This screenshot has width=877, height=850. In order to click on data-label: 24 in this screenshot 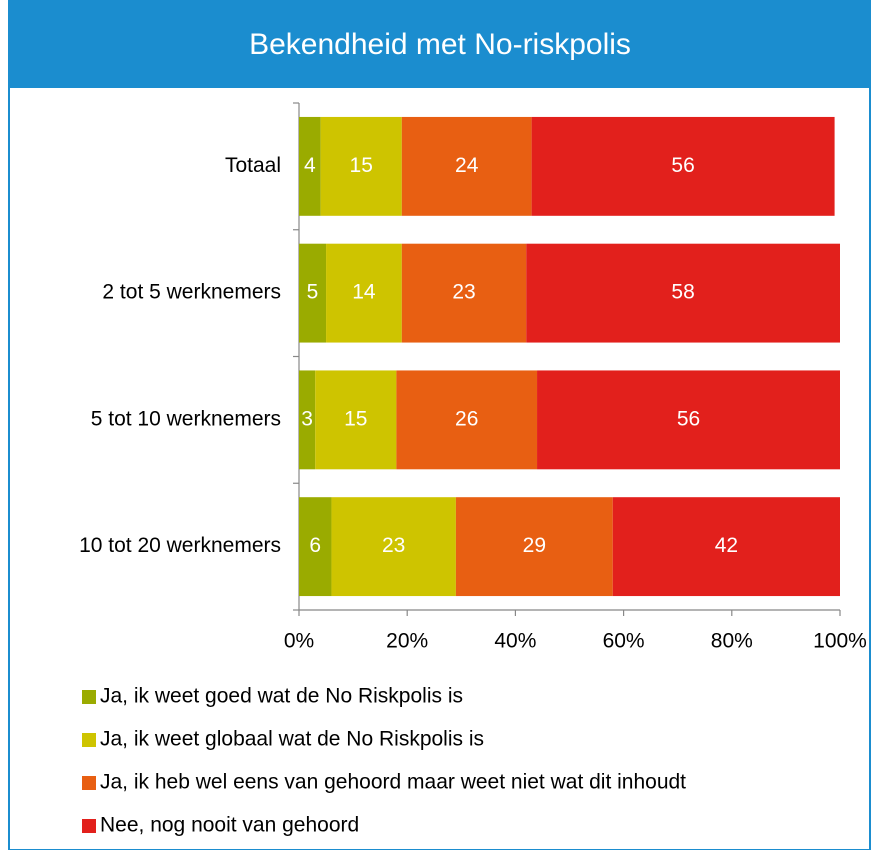, I will do `click(467, 165)`.